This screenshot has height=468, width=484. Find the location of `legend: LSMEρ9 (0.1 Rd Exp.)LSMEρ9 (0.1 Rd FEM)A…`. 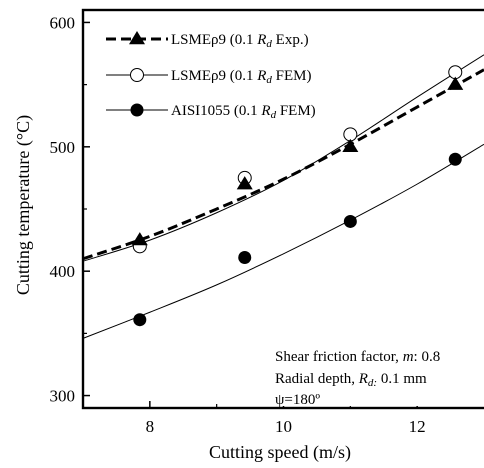

legend: LSMEρ9 (0.1 Rd Exp.)LSMEρ9 (0.1 Rd FEM)A… is located at coordinates (211, 76).